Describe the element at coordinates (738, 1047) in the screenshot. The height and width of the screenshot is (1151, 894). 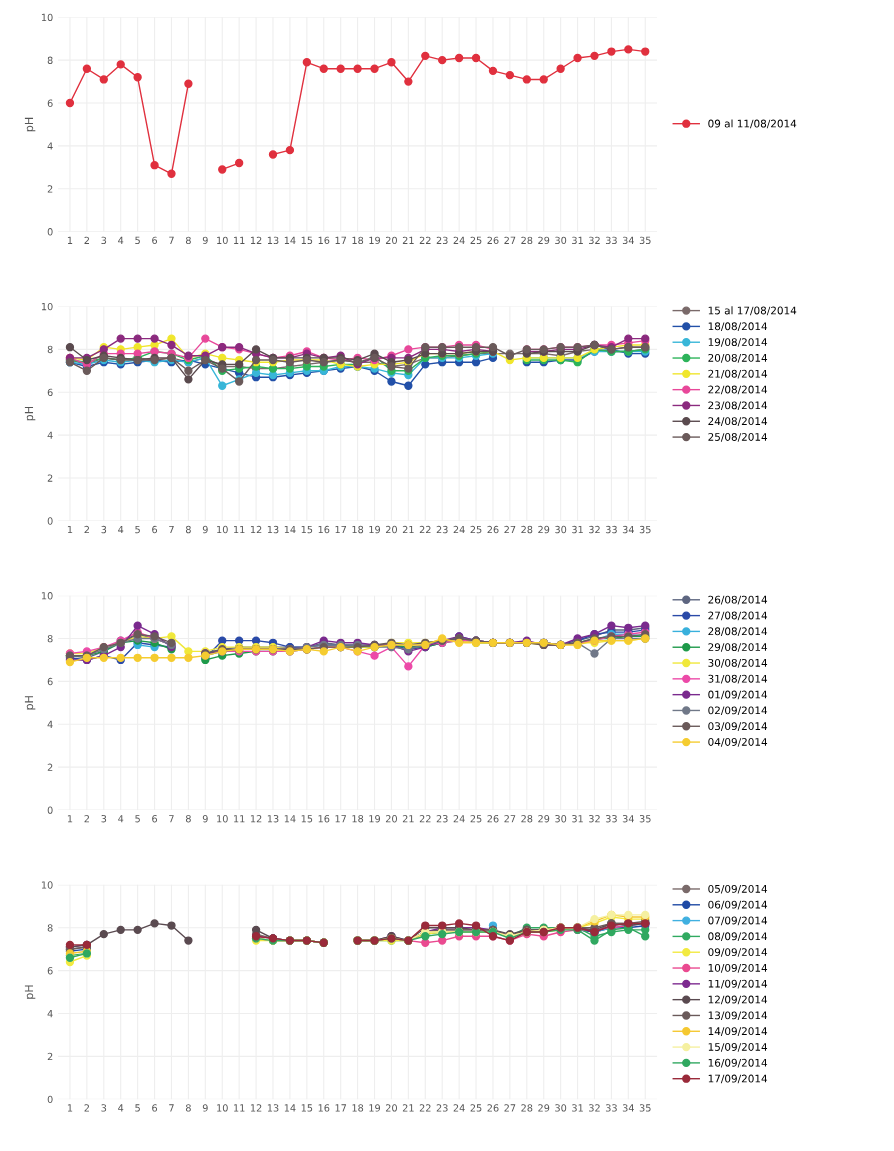
I see `legend-label: 15/09/2014` at that location.